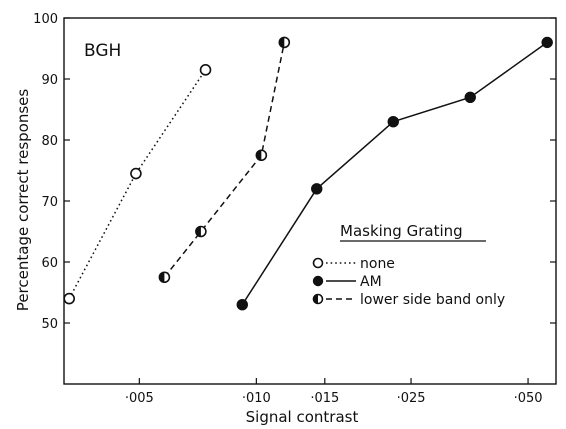 The height and width of the screenshot is (429, 566). I want to click on legend-entry: none, so click(353, 264).